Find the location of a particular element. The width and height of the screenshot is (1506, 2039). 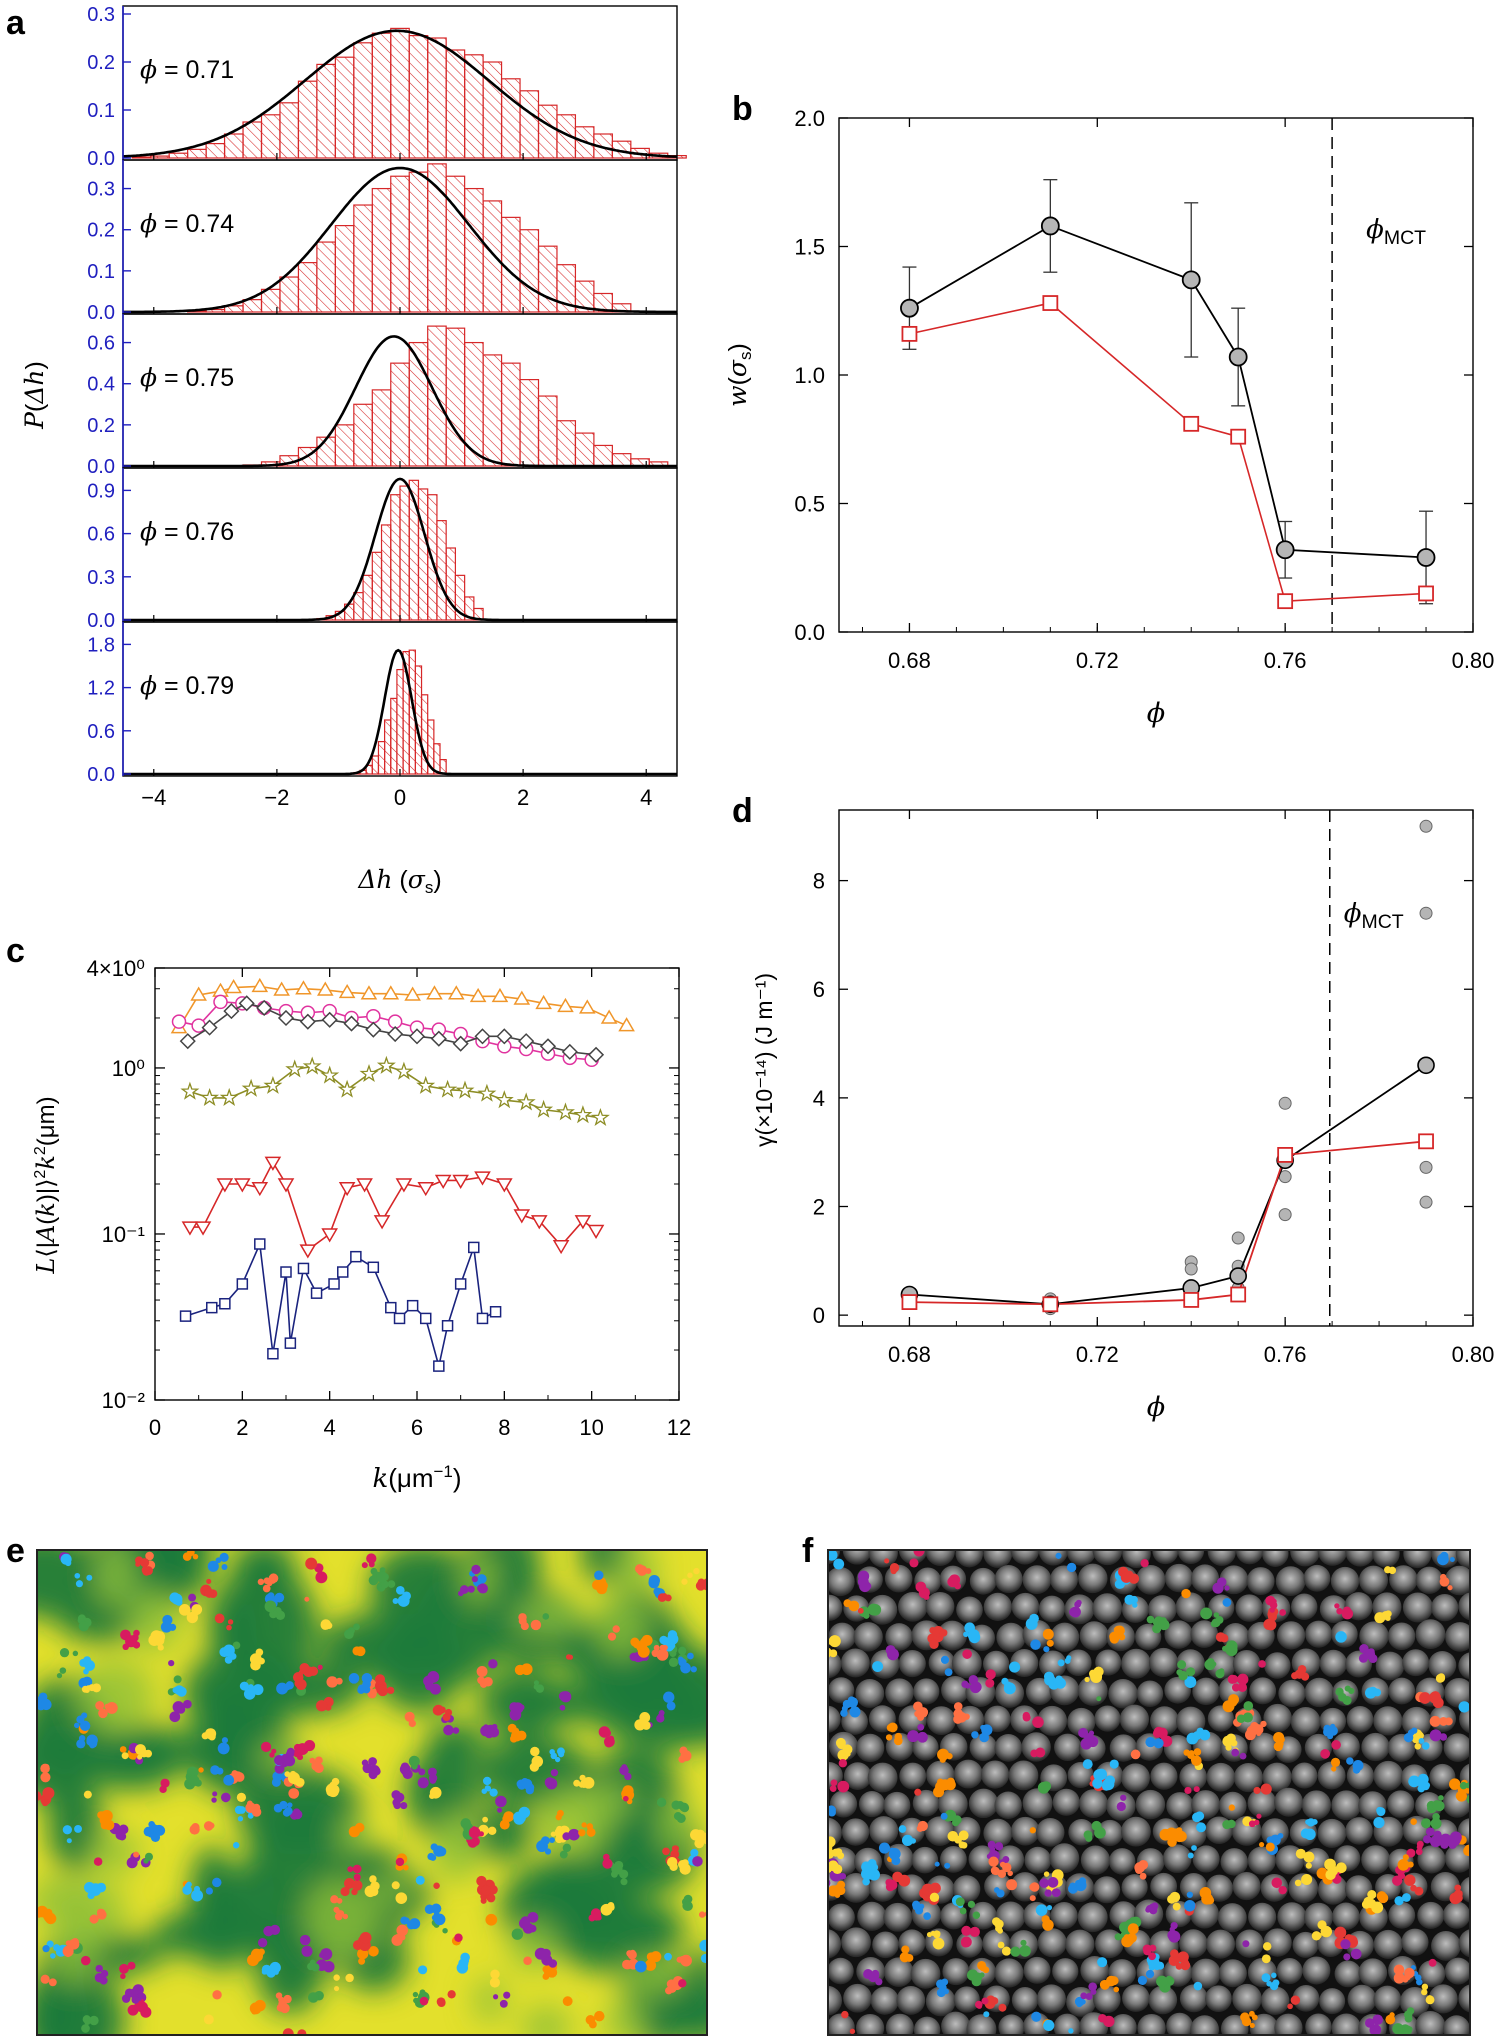

grey-scatter-point is located at coordinates (1285, 1103).